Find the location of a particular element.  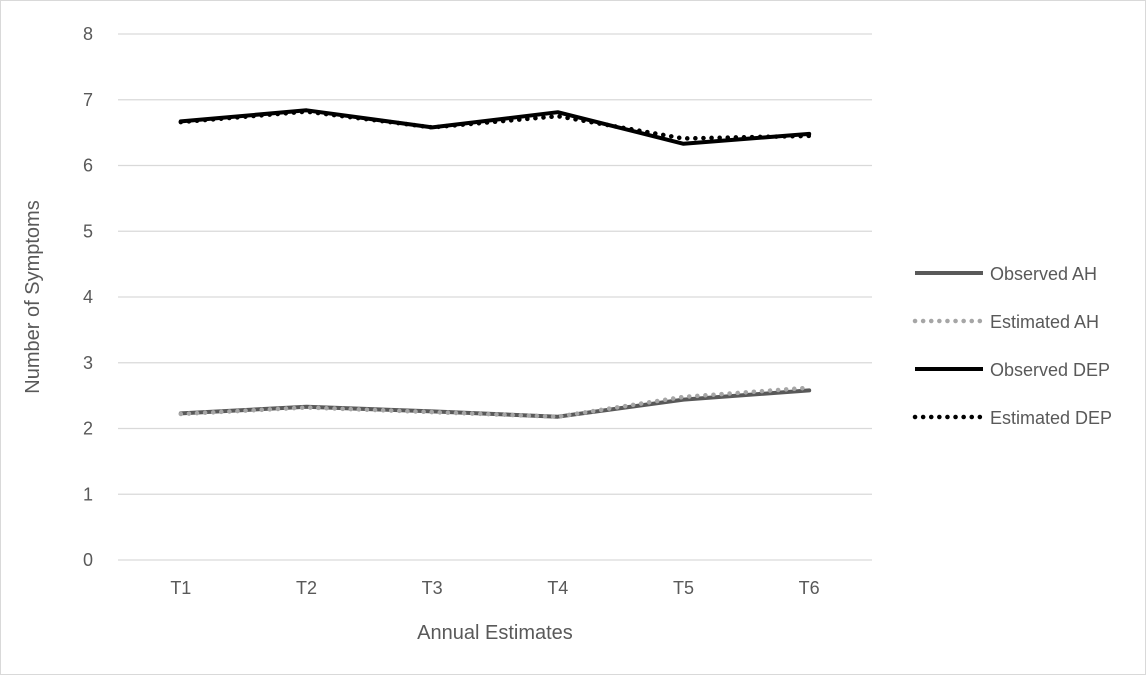

series-line-observed-dep is located at coordinates (495, 127).